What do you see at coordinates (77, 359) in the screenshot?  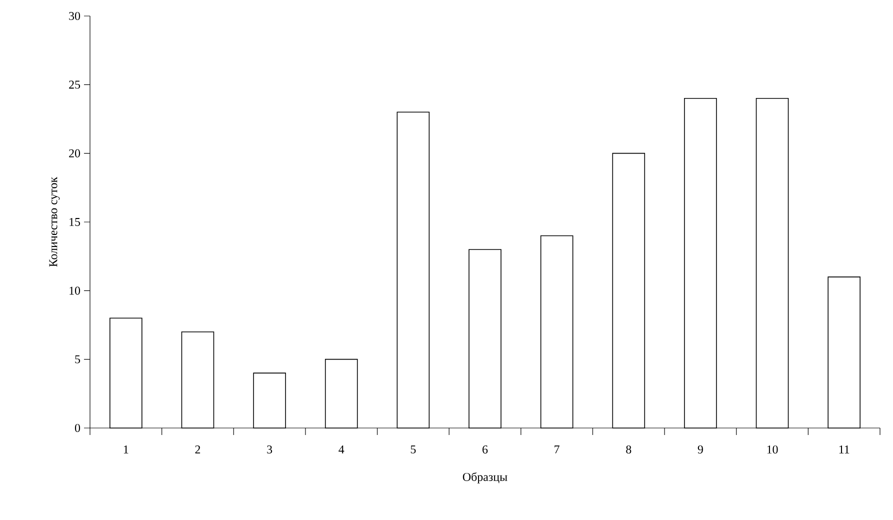 I see `y-tick-label: 5` at bounding box center [77, 359].